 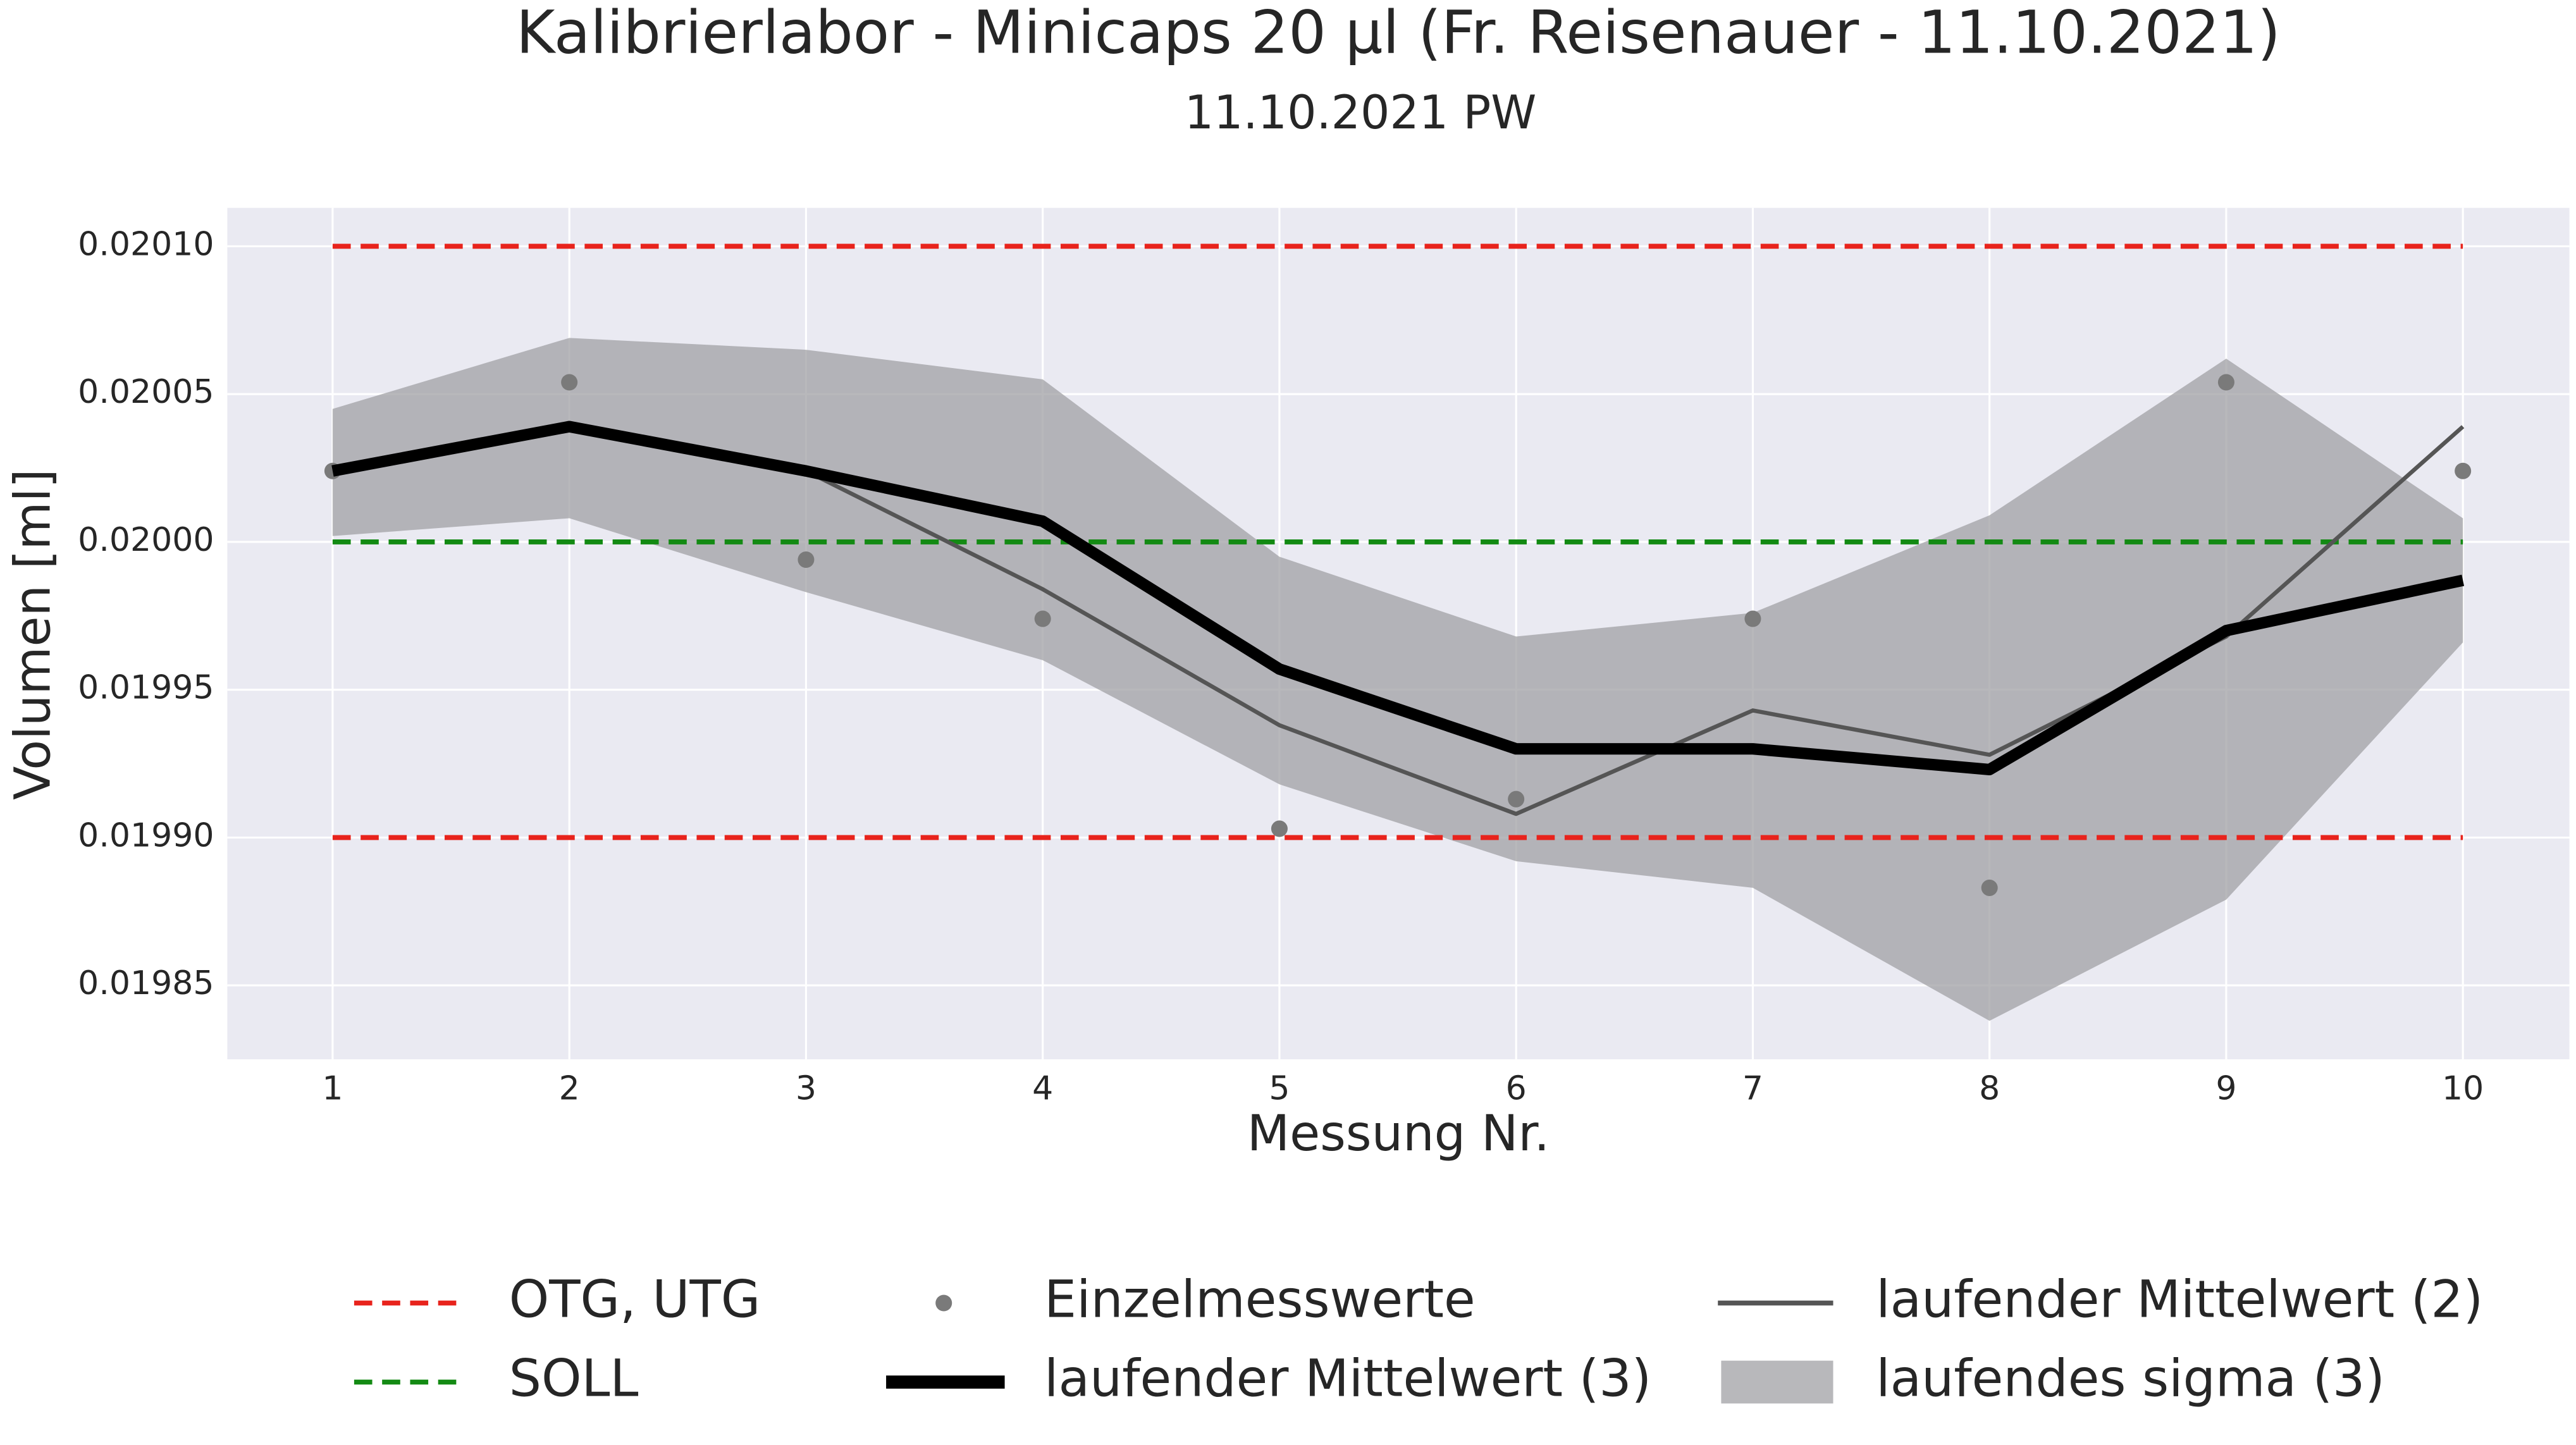 What do you see at coordinates (146, 540) in the screenshot?
I see `y-tick-label: 0.02000` at bounding box center [146, 540].